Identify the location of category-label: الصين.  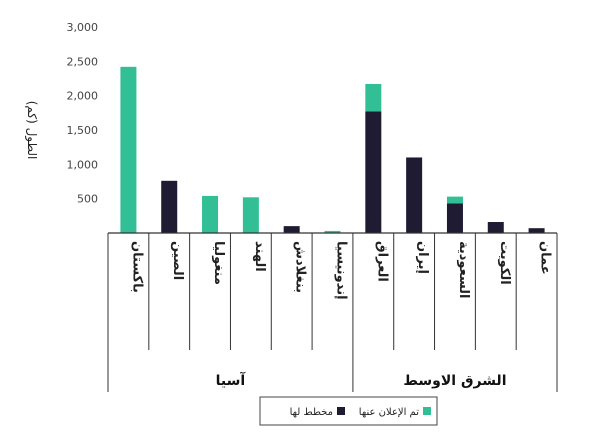
(177, 260).